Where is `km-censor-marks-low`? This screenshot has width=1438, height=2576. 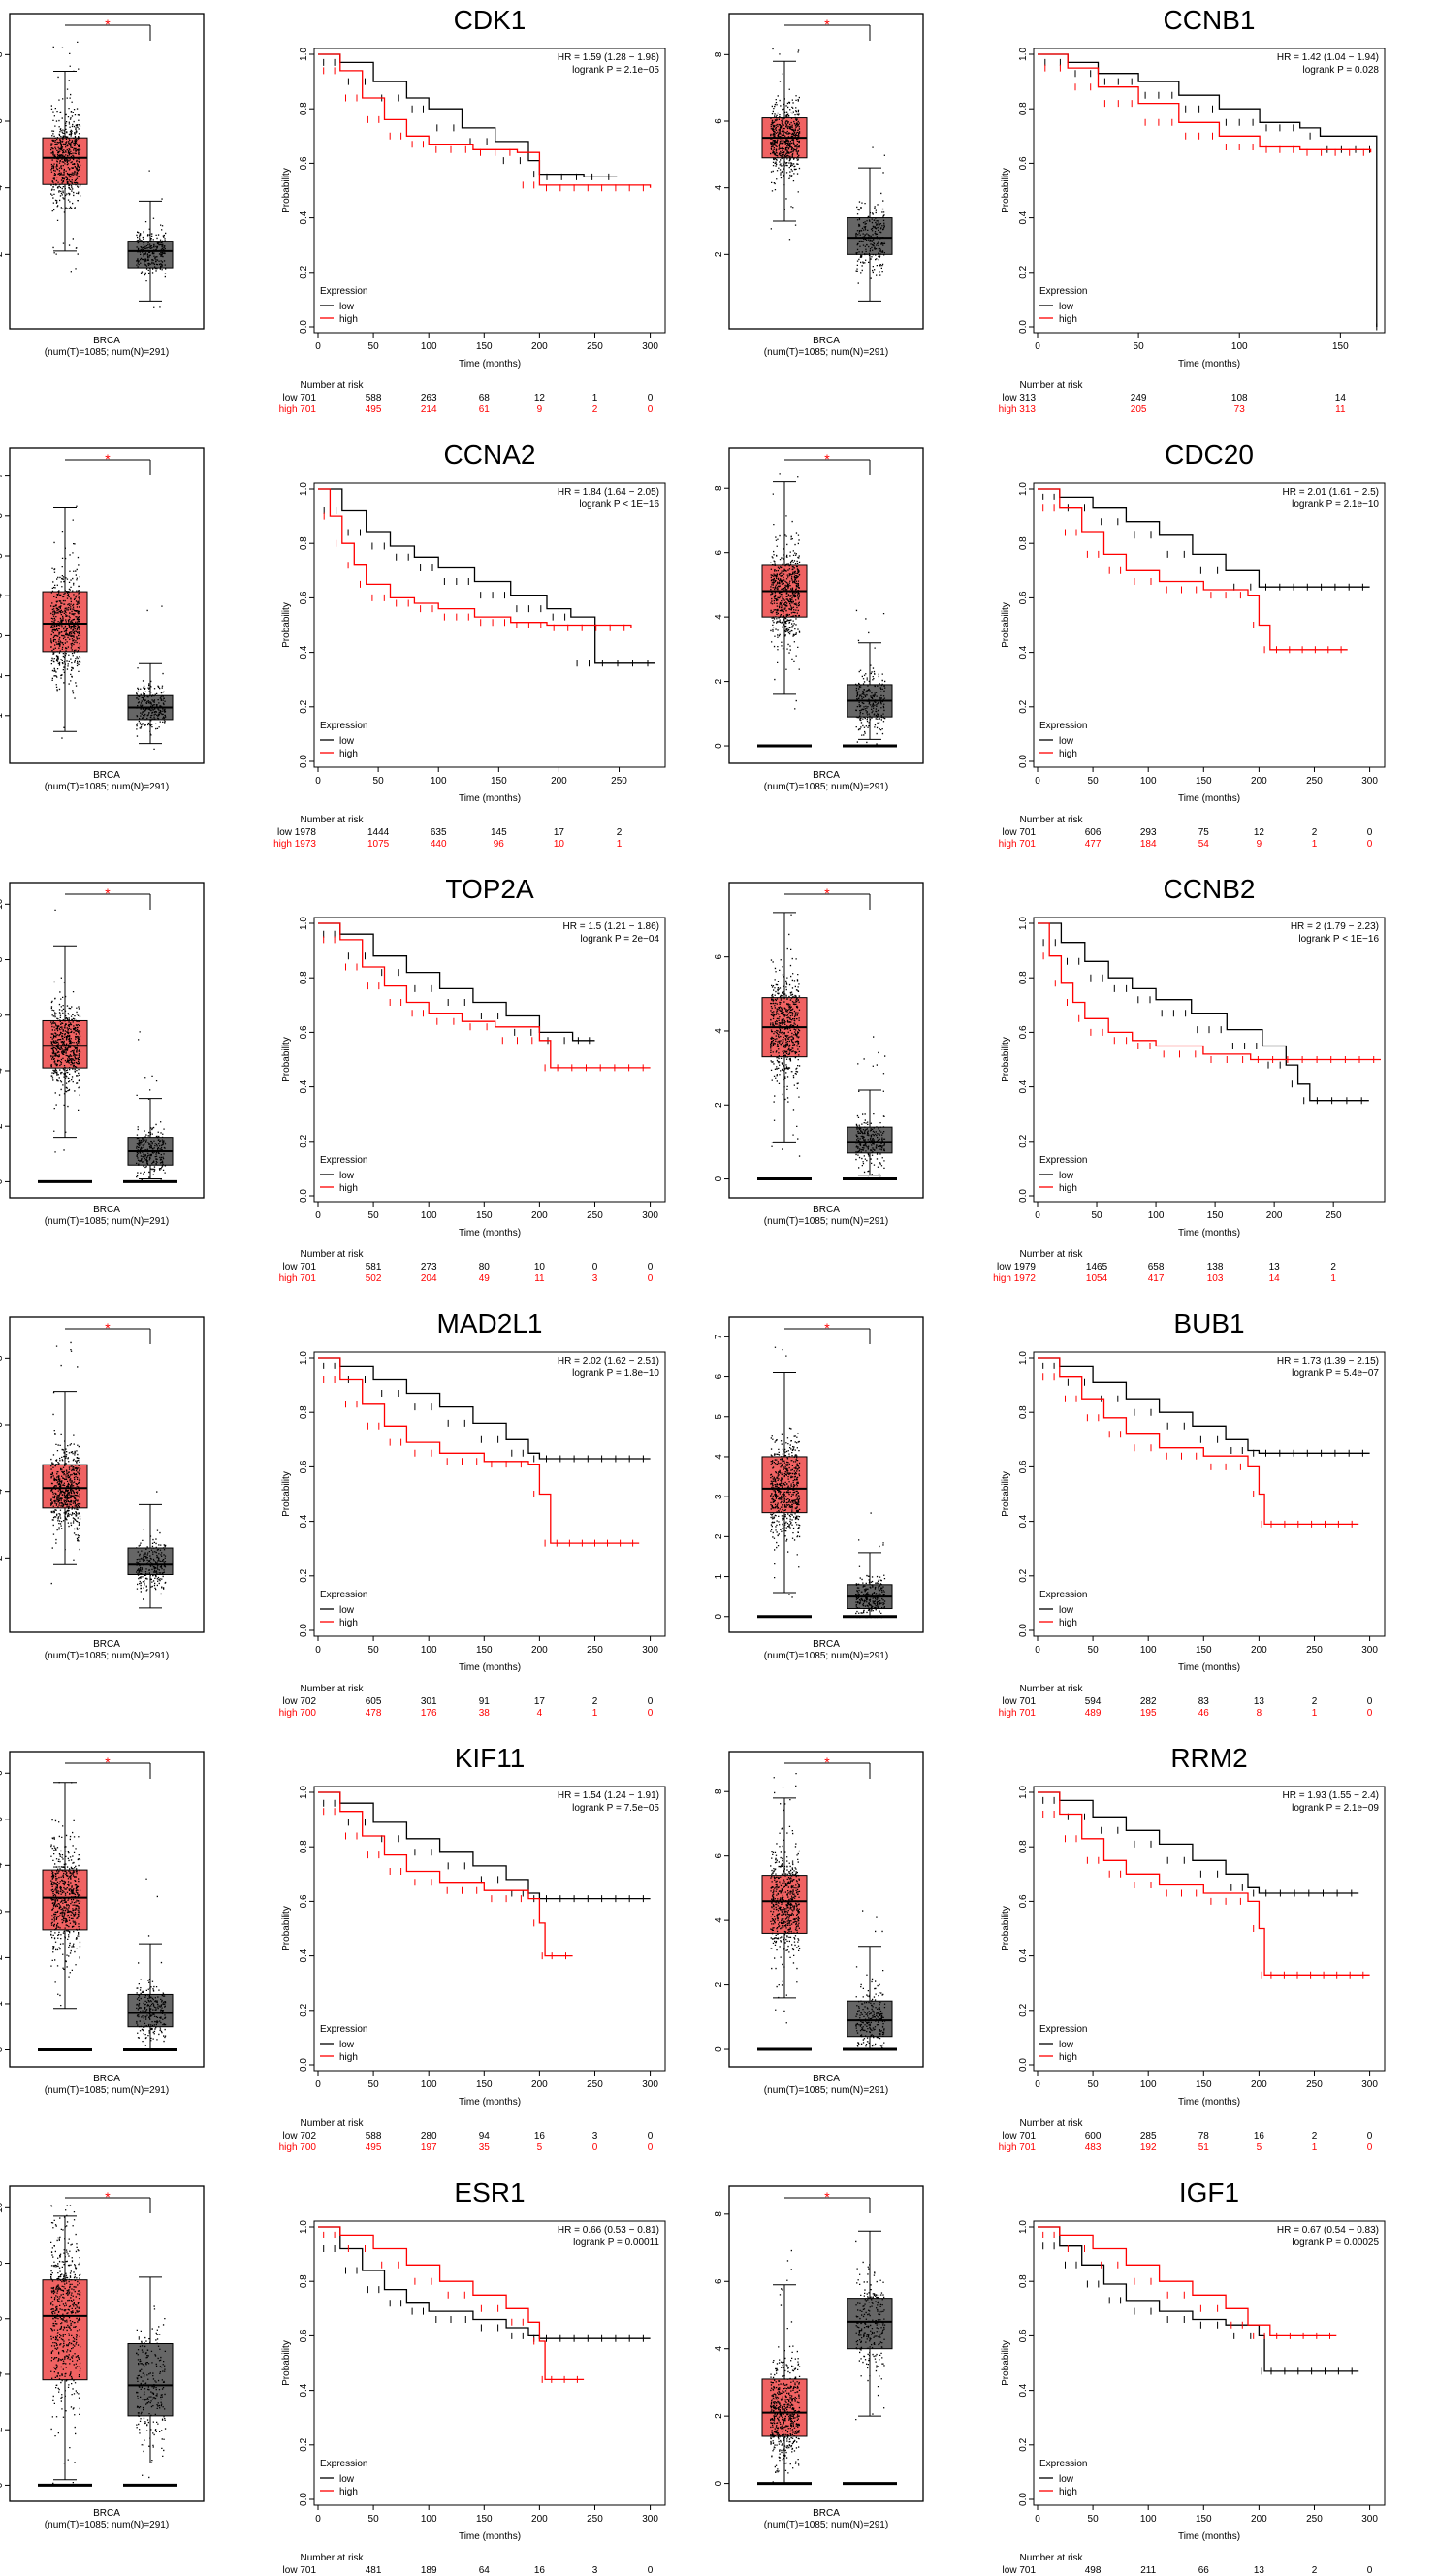
km-censor-marks-low is located at coordinates (1197, 2308).